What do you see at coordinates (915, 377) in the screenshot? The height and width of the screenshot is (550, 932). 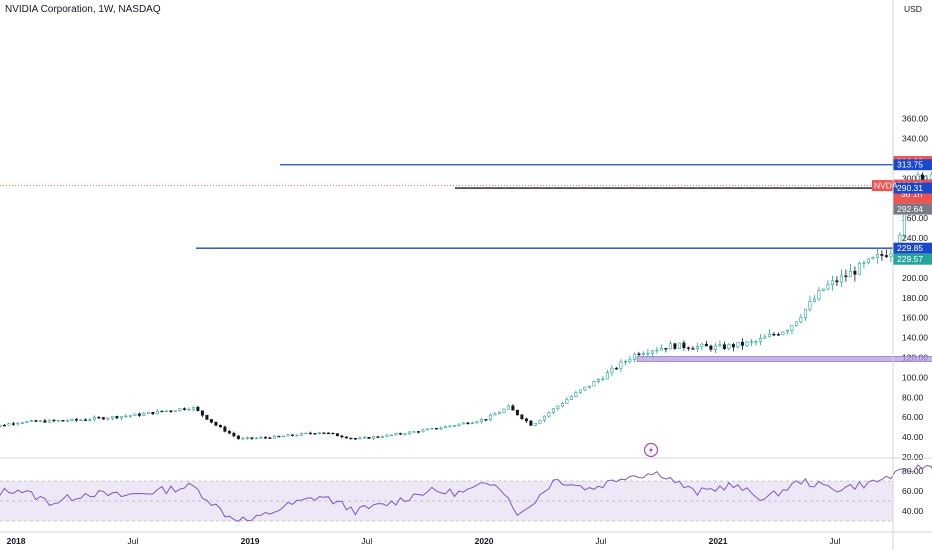 I see `price-tick-label: 100.00` at bounding box center [915, 377].